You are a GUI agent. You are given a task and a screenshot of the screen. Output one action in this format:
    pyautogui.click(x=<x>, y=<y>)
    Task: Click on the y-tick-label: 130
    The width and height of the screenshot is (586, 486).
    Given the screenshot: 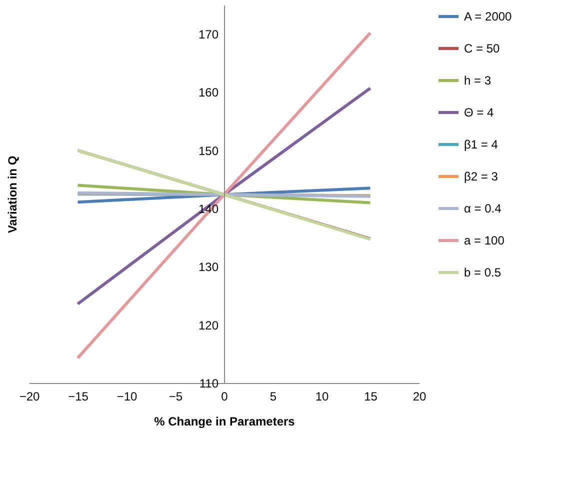 What is the action you would take?
    pyautogui.click(x=208, y=267)
    